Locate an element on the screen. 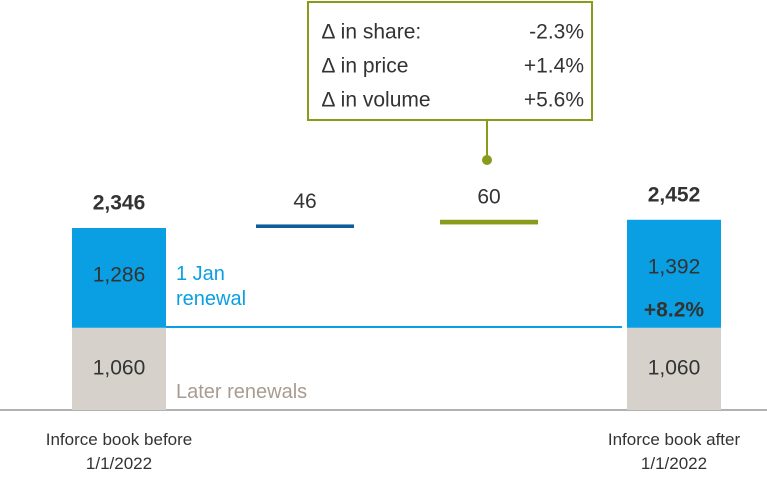  change-label: 46 is located at coordinates (304, 201).